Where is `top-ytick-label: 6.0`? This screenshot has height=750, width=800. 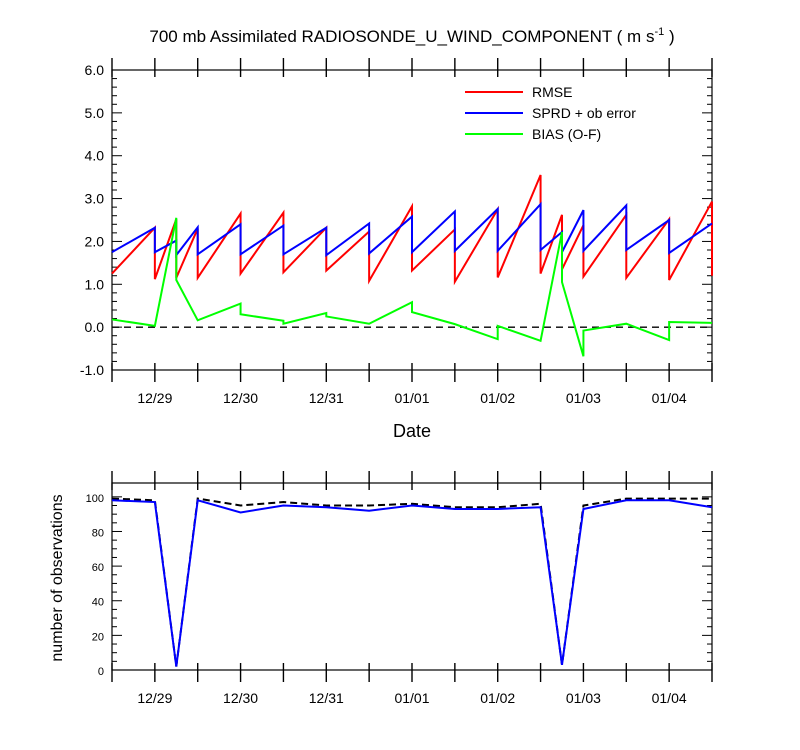
top-ytick-label: 6.0 is located at coordinates (95, 70).